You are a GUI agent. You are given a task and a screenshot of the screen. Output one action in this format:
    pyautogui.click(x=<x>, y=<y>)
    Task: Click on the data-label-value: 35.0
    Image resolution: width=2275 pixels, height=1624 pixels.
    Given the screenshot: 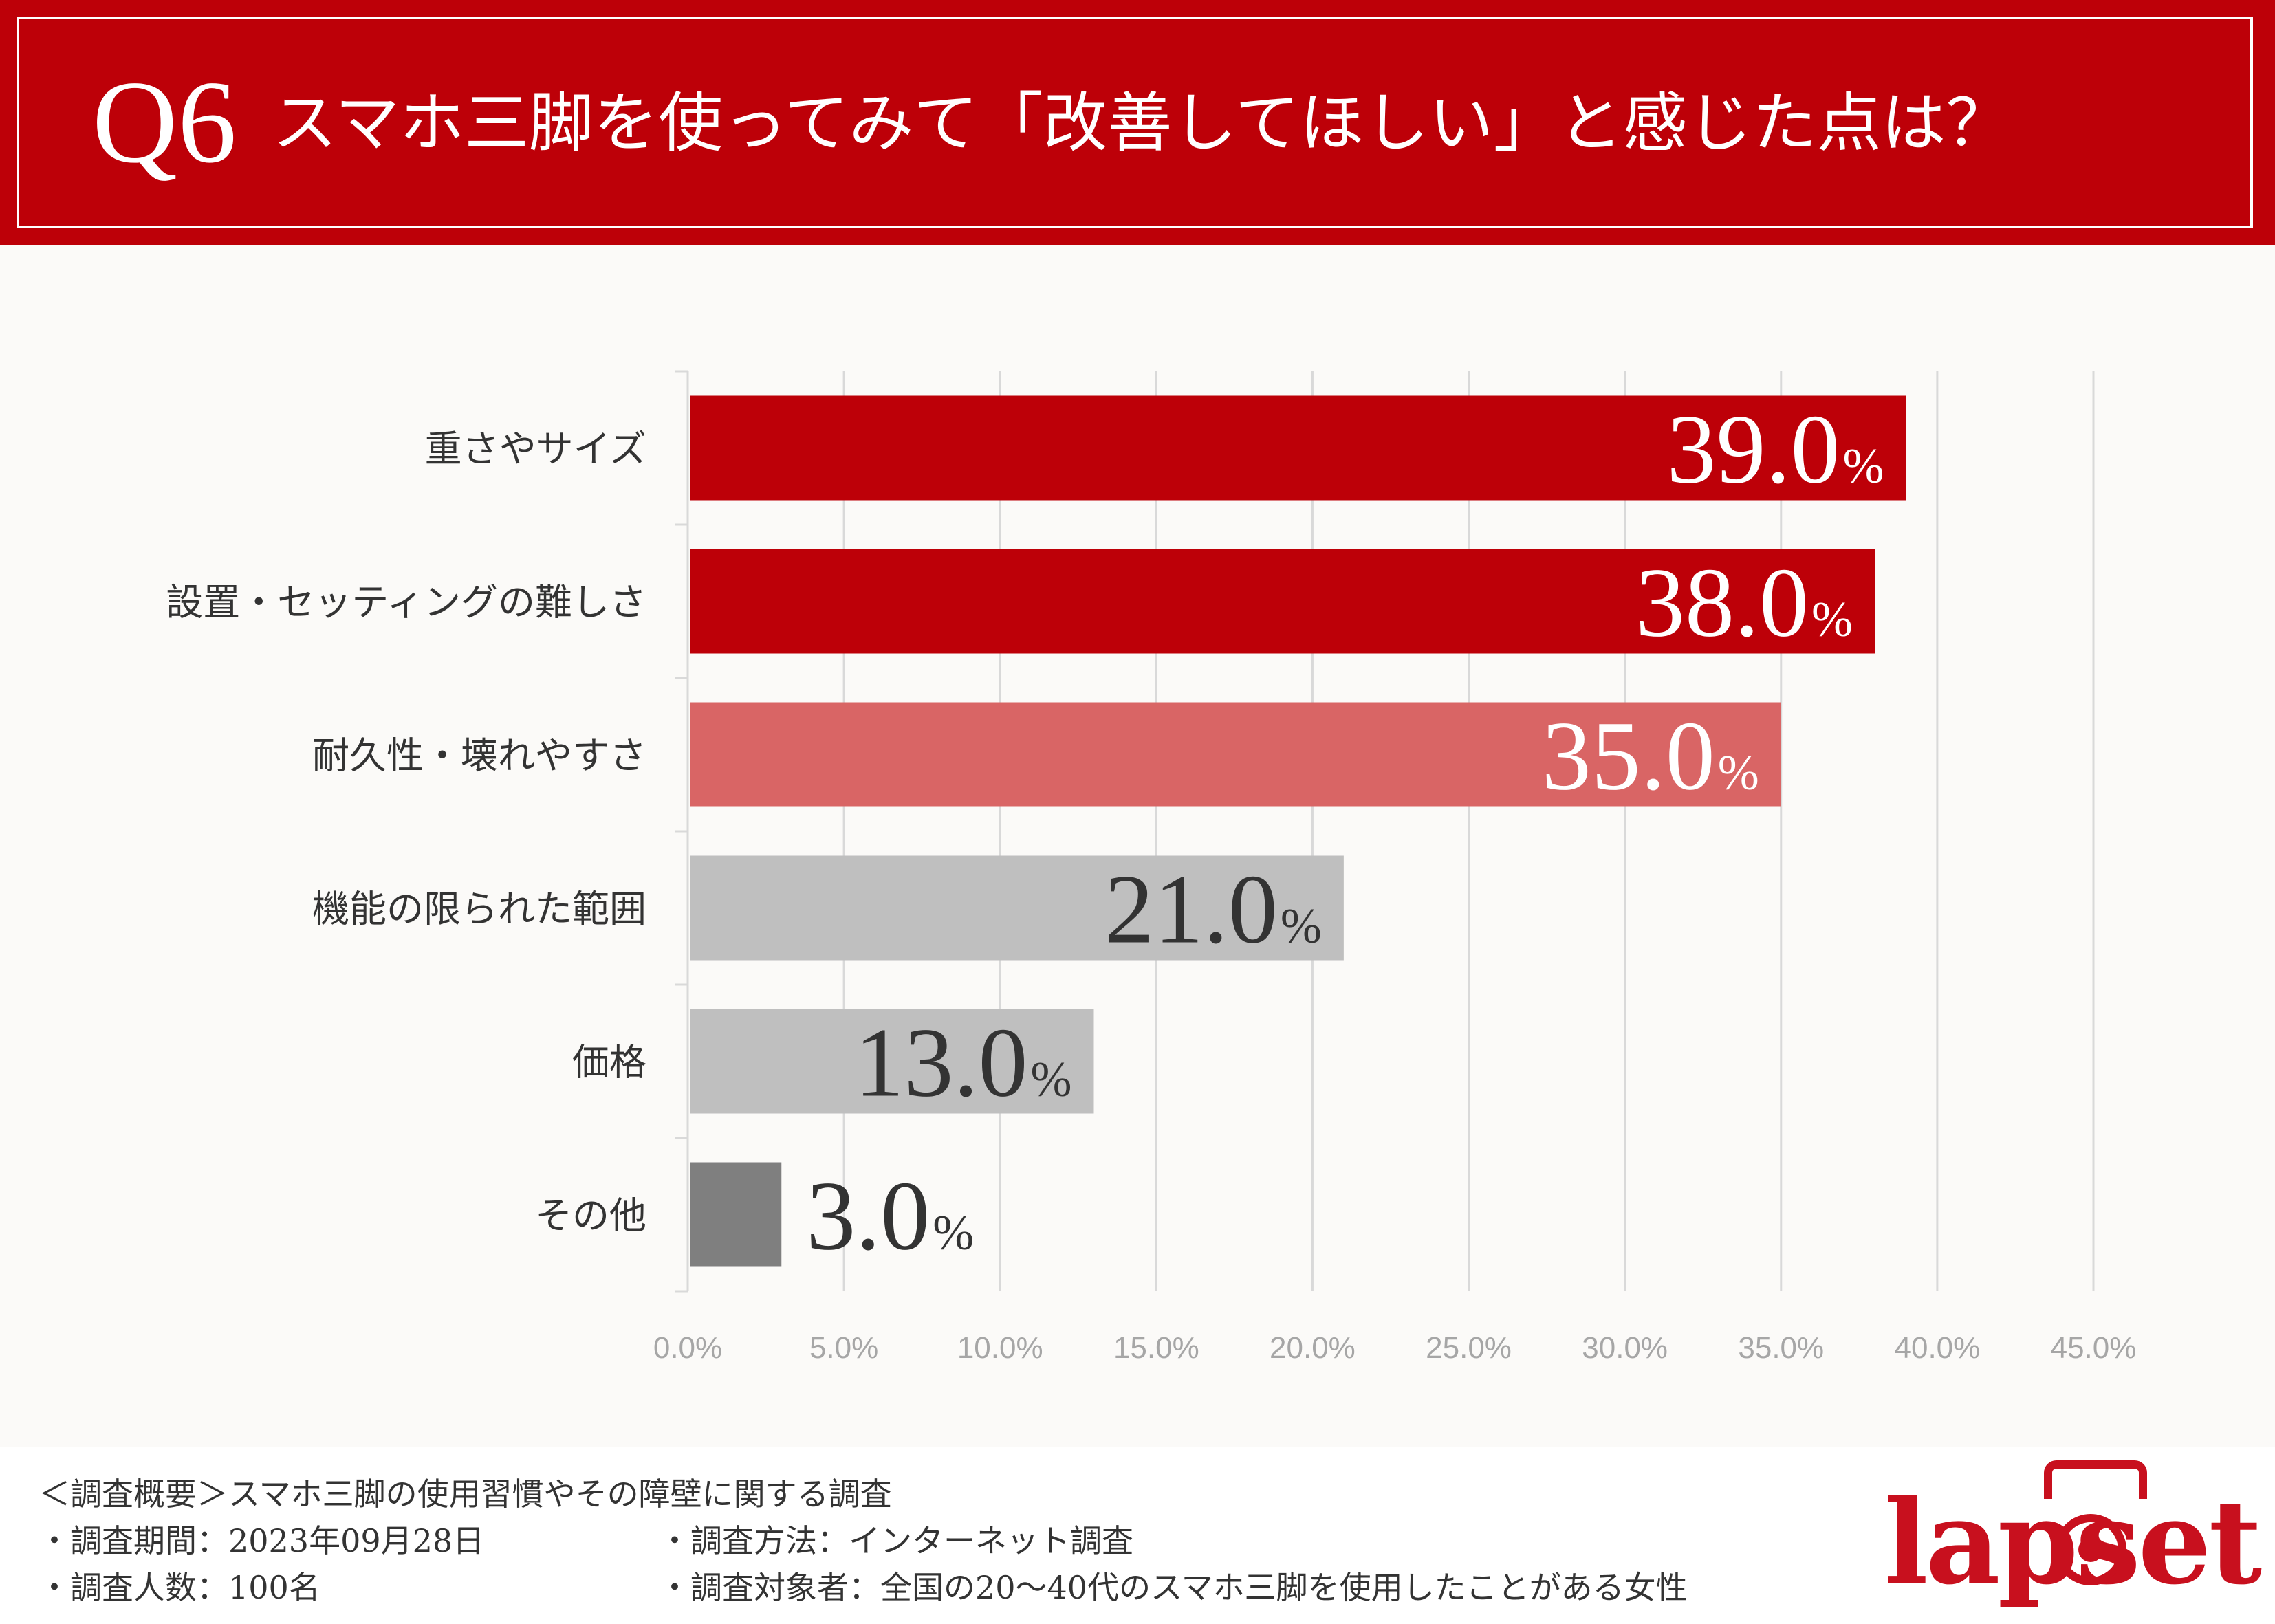 What is the action you would take?
    pyautogui.click(x=1628, y=756)
    